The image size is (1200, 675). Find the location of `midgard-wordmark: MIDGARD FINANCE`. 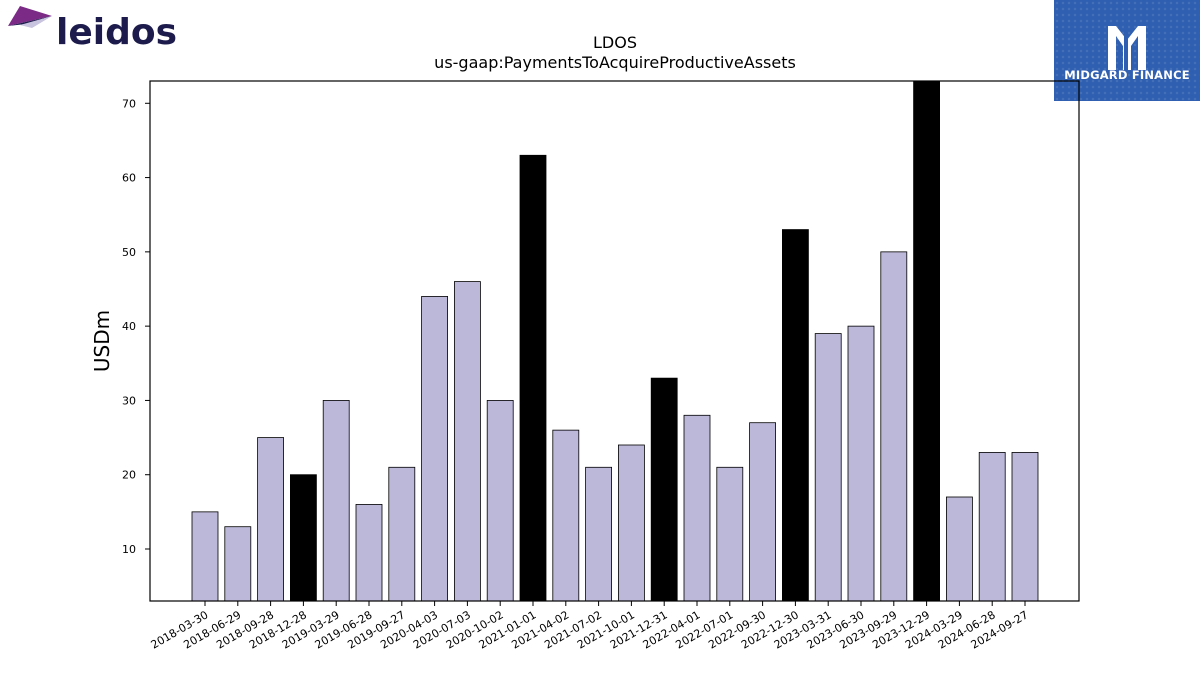

midgard-wordmark: MIDGARD FINANCE is located at coordinates (1127, 75).